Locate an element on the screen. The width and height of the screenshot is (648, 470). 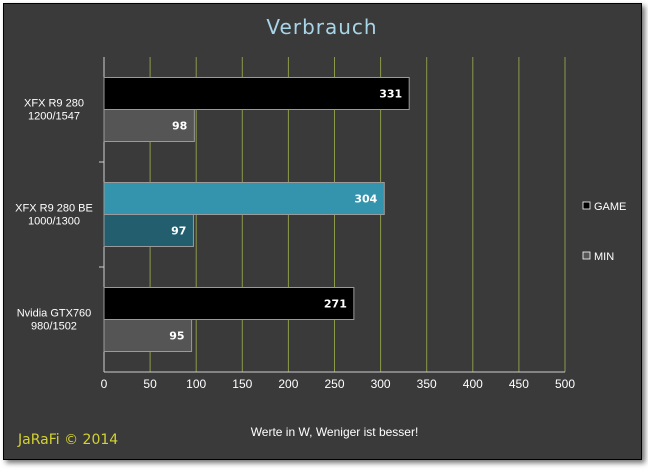
category-label: XFX R9 280 is located at coordinates (54, 104).